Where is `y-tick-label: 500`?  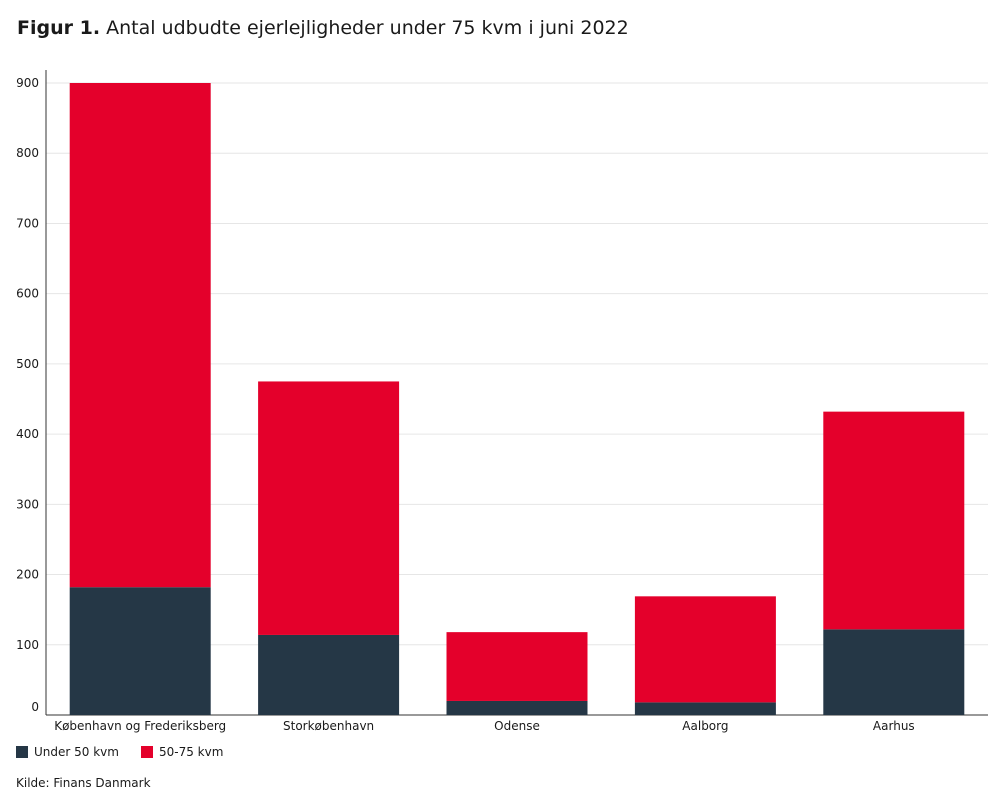 y-tick-label: 500 is located at coordinates (27, 364).